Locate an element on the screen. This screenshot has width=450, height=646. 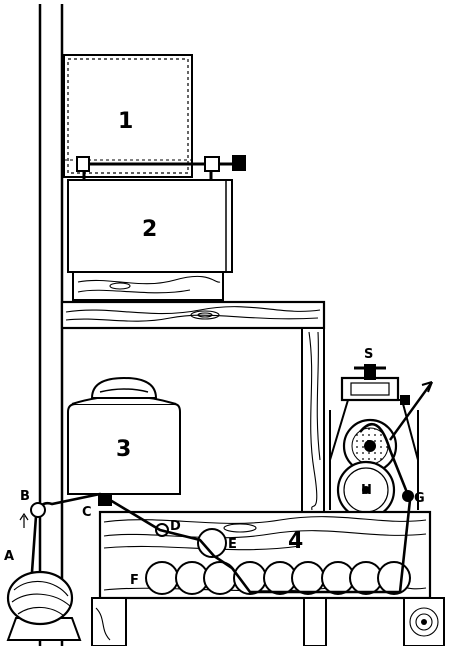
valve-right-icon is located at coordinates (212, 164).